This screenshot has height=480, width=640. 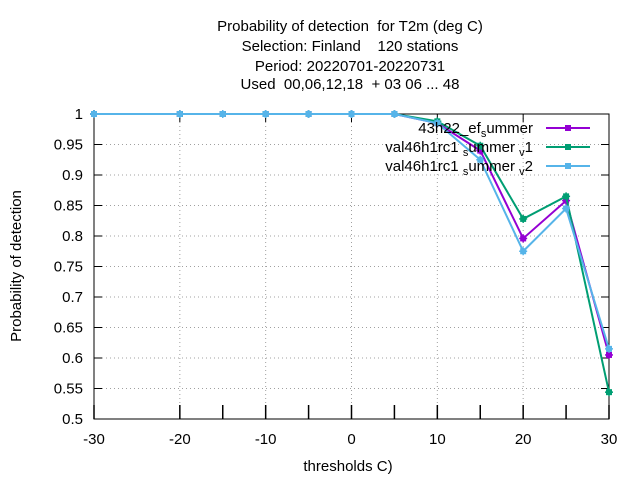 I want to click on x-tick-label: -20, so click(x=180, y=439).